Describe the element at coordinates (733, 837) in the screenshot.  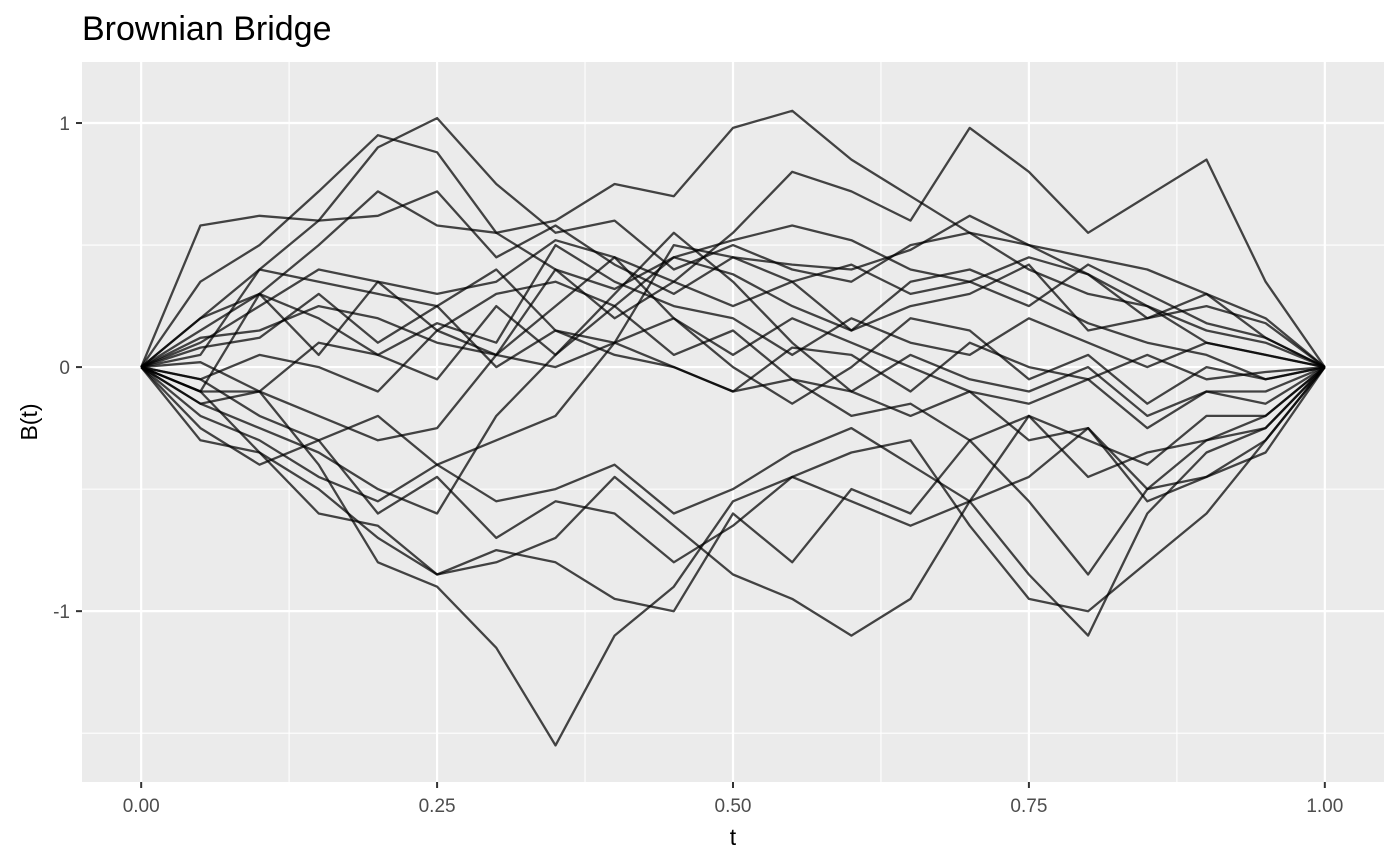
I see `x-axis-title: t` at that location.